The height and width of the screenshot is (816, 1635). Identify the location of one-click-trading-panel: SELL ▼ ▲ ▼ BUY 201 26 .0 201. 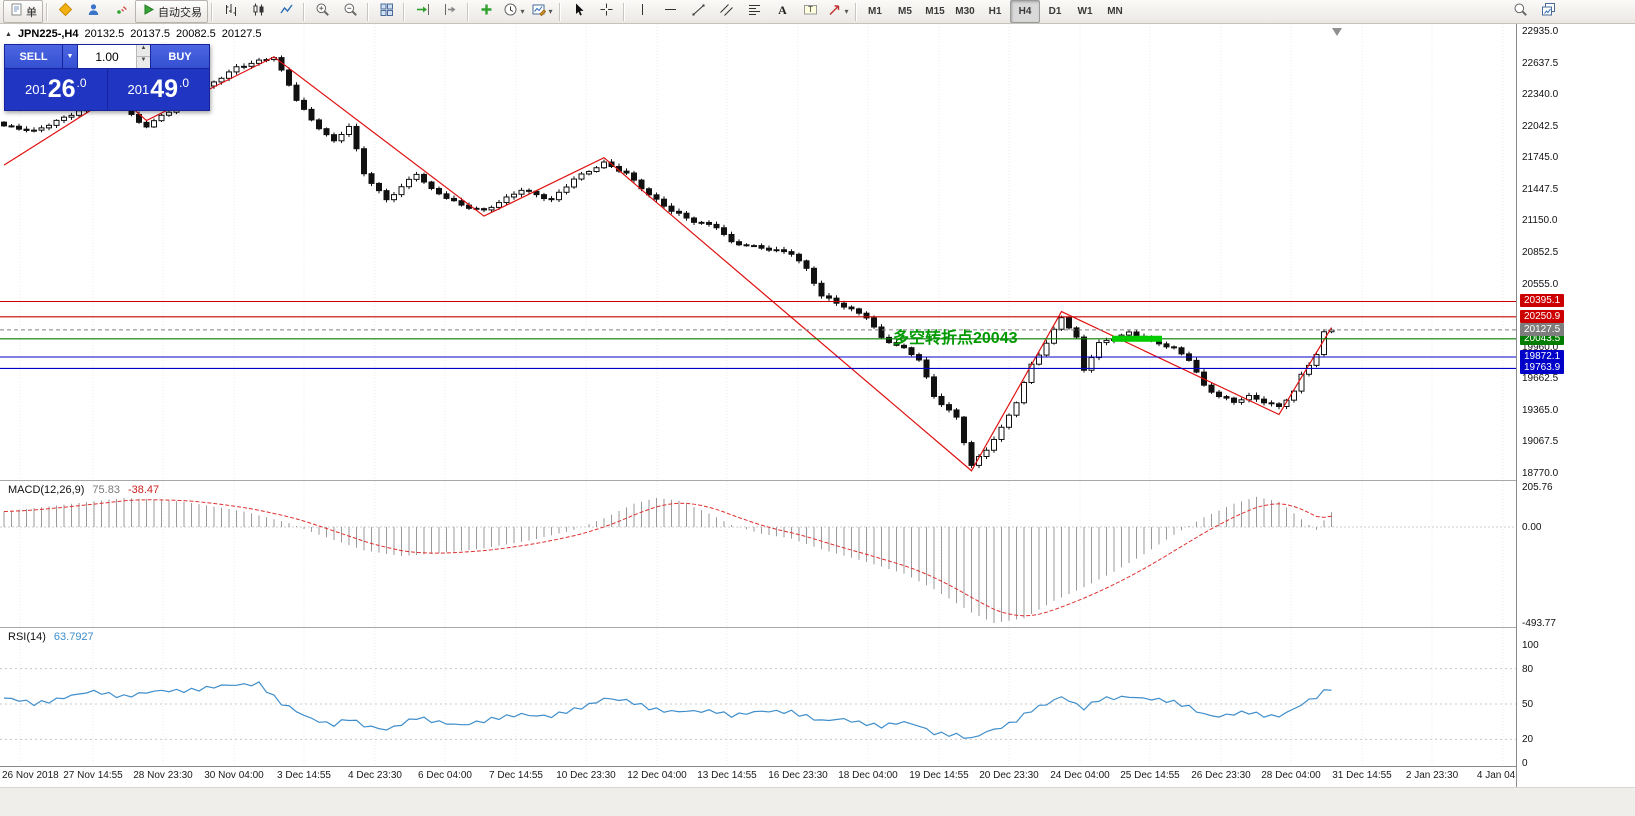
(107, 77).